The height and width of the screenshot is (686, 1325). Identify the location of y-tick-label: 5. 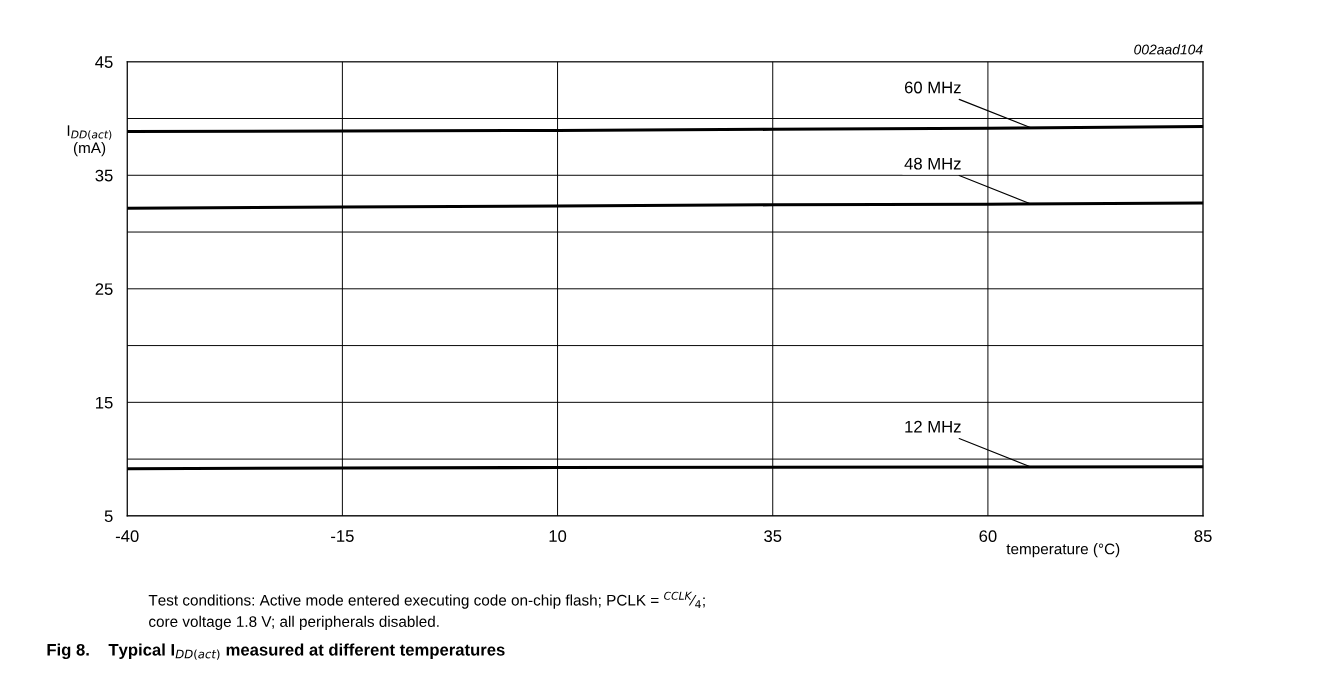
(108, 516).